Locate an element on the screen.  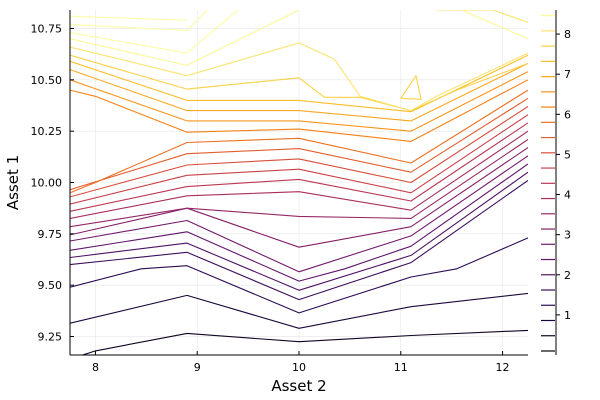
x-axis-ticks: 8 9 10 11 12 is located at coordinates (301, 362).